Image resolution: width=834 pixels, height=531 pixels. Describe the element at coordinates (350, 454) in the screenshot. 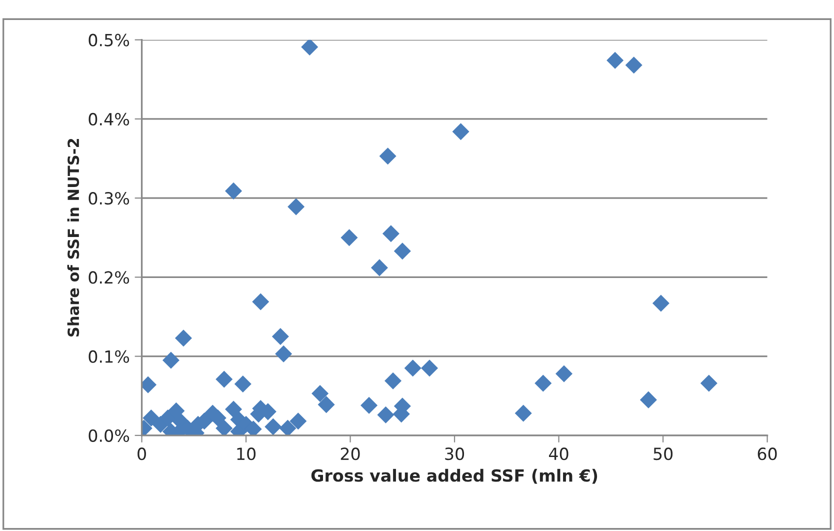

I see `x-tick-label: 20` at that location.